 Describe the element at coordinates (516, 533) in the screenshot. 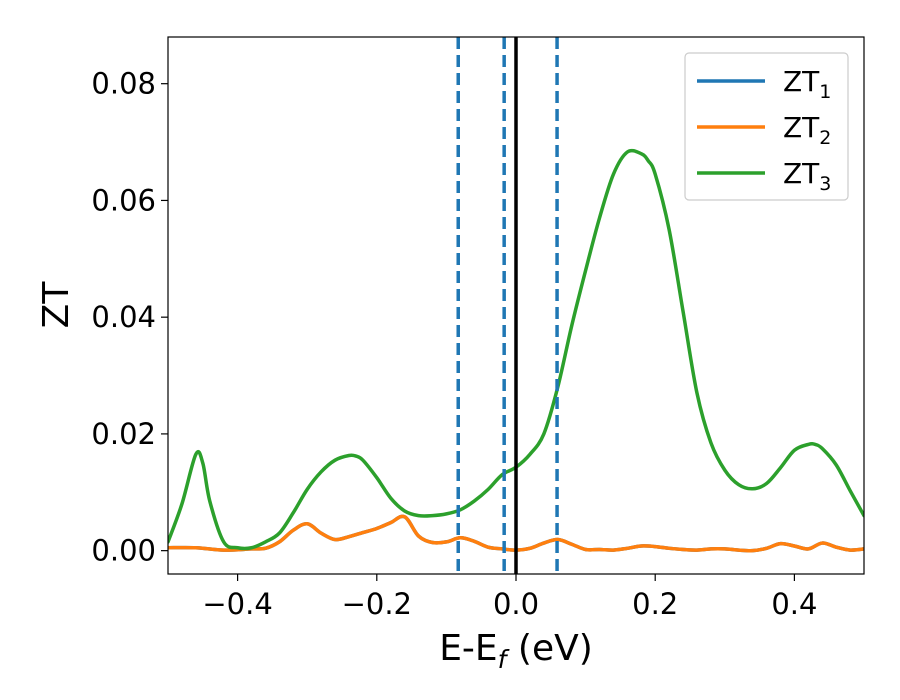

I see `series-line-zt2` at that location.